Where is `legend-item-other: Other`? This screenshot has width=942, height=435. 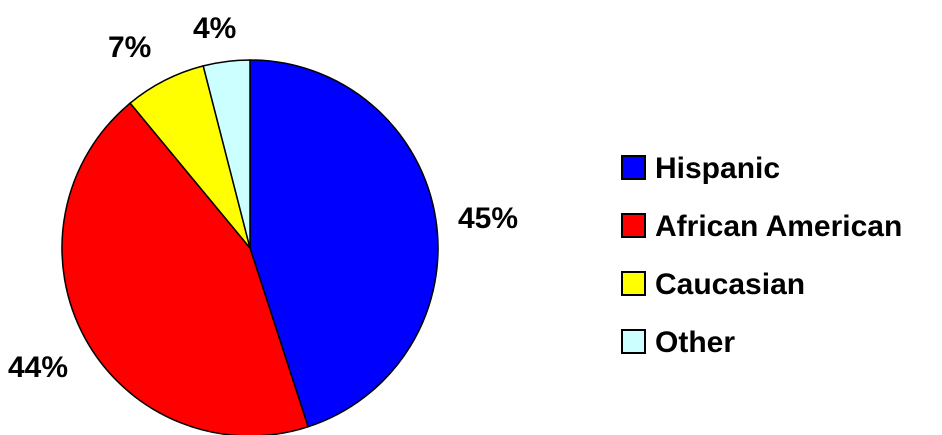 legend-item-other: Other is located at coordinates (678, 342).